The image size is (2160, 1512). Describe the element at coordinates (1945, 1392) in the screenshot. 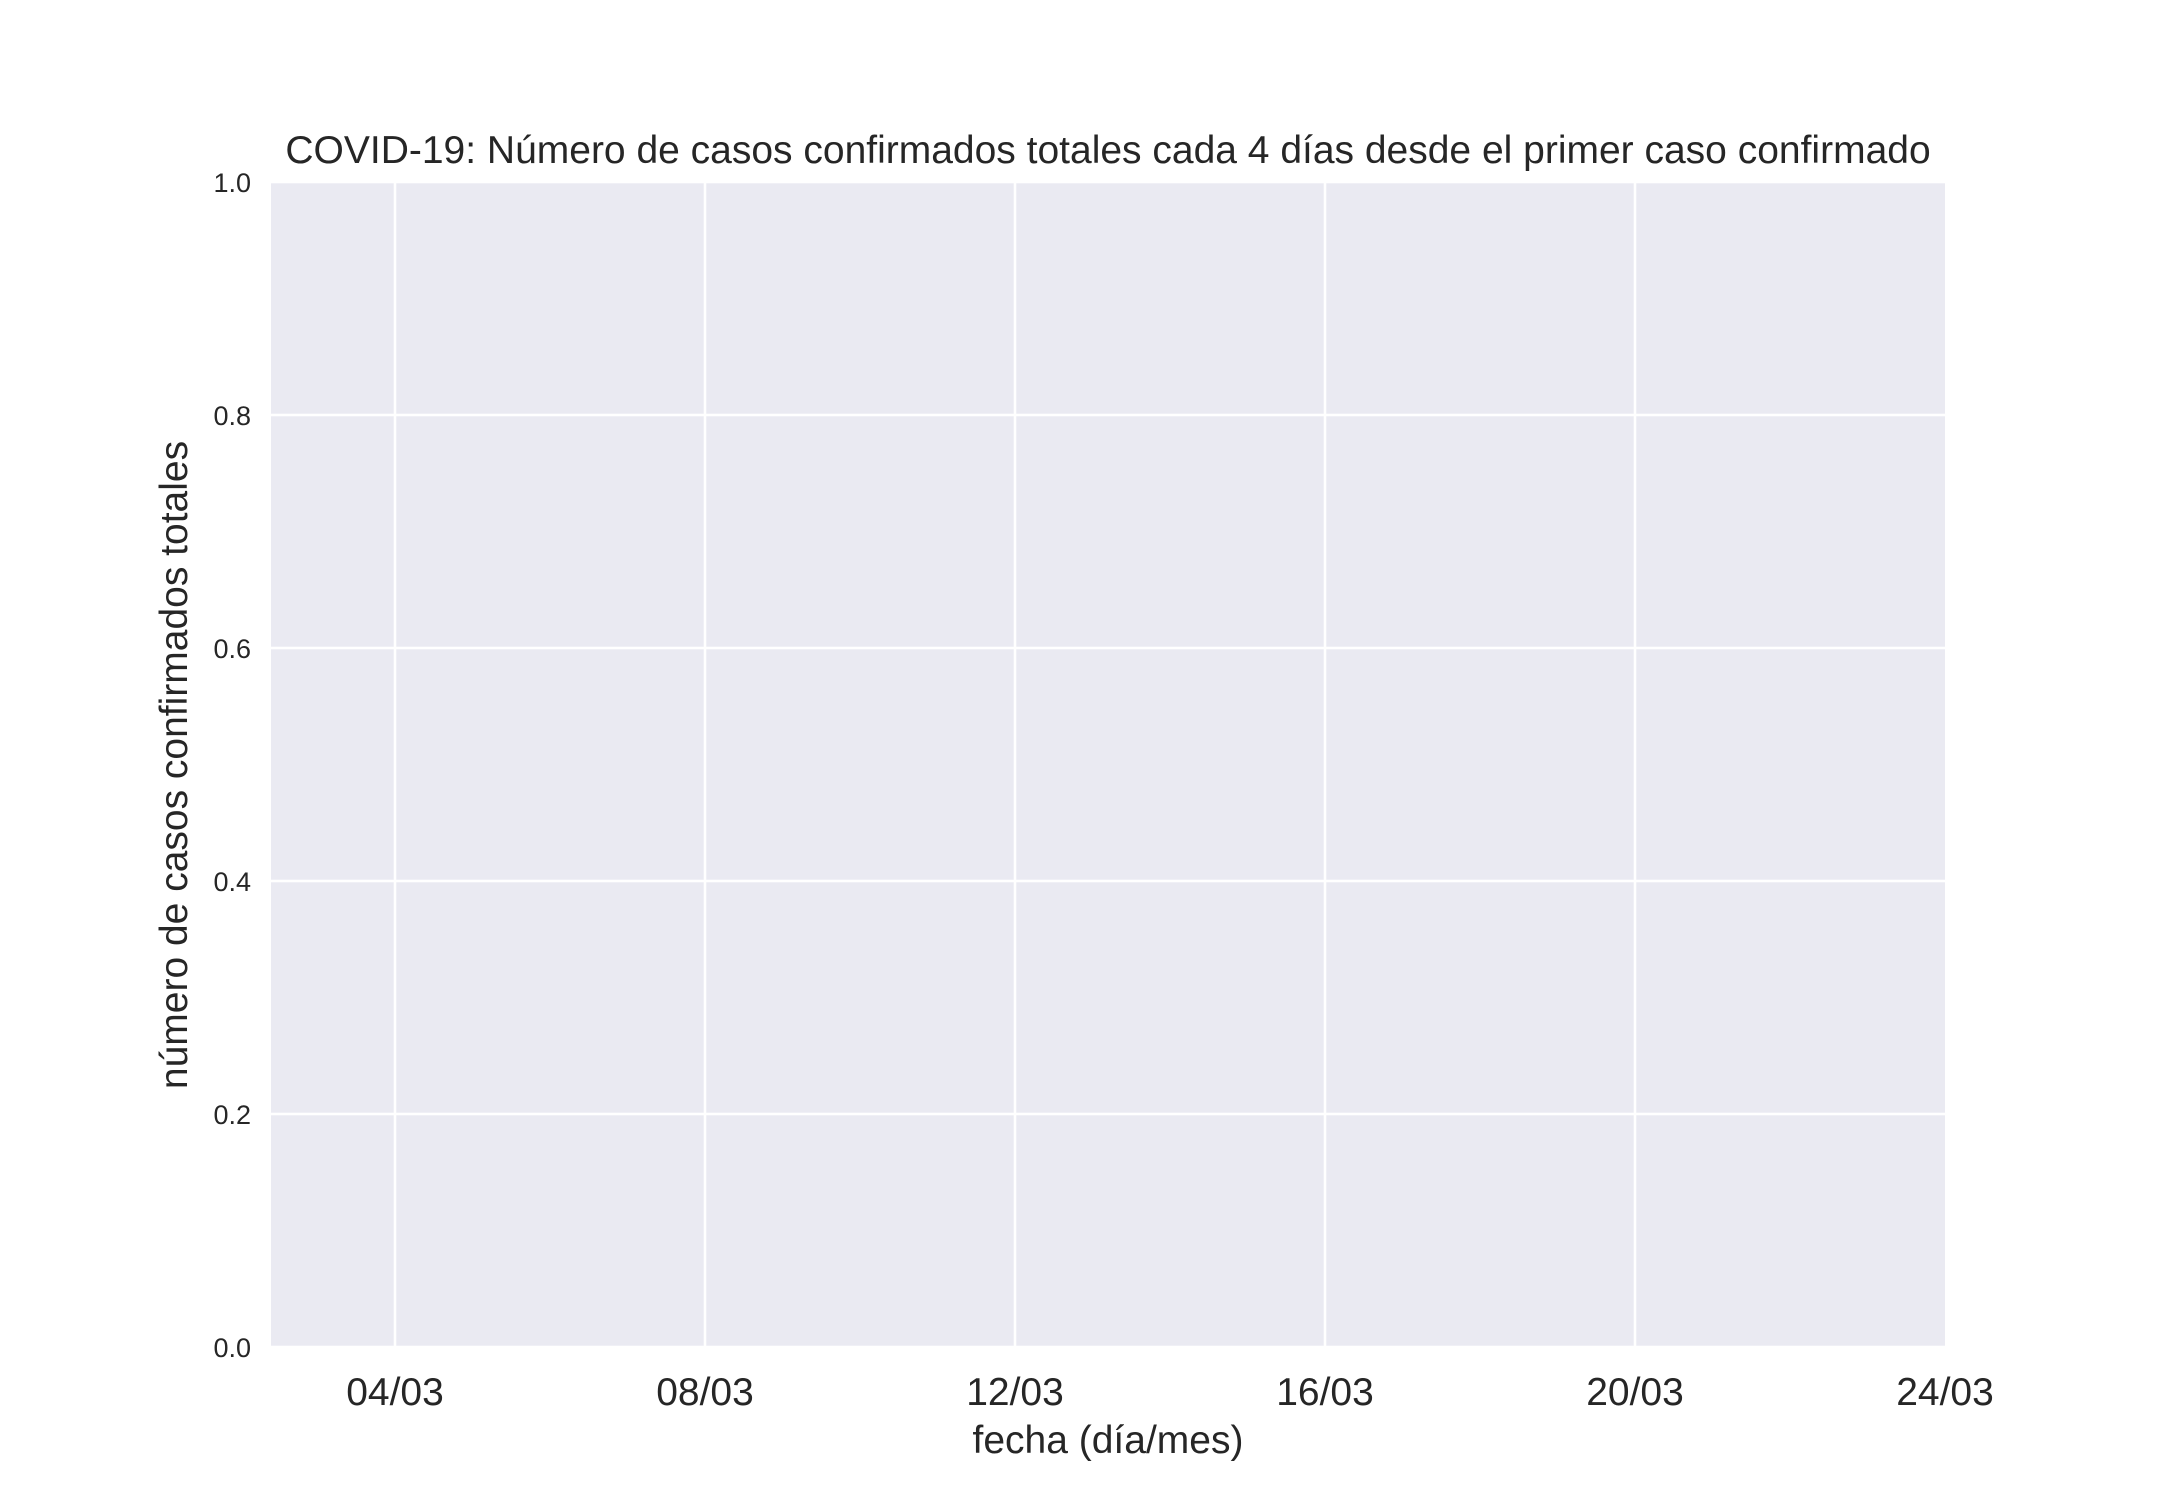

I see `x-tick-label: 24/03` at that location.